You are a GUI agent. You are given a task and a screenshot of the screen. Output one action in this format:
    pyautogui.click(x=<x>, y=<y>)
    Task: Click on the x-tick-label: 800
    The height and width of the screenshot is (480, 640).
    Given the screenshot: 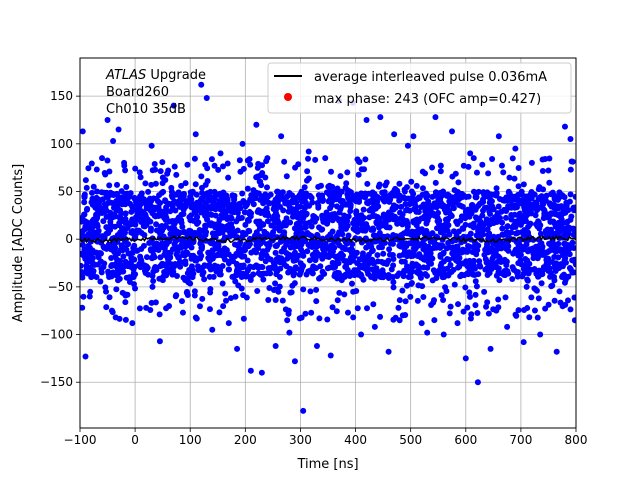 What is the action you would take?
    pyautogui.click(x=576, y=440)
    